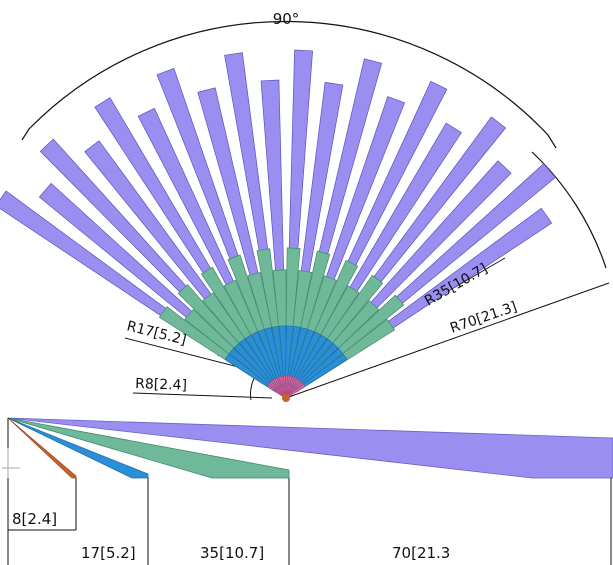  I want to click on l8-label: 8[2.4], so click(34, 519).